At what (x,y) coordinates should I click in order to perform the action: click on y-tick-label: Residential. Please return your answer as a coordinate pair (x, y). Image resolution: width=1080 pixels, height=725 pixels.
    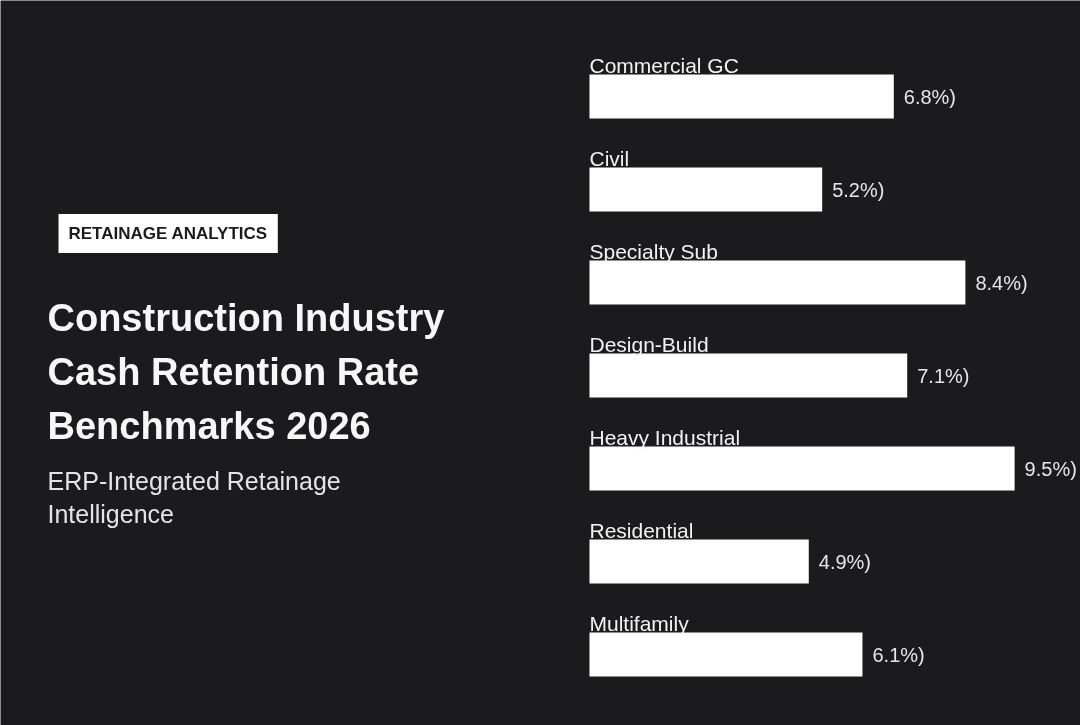
    Looking at the image, I should click on (641, 530).